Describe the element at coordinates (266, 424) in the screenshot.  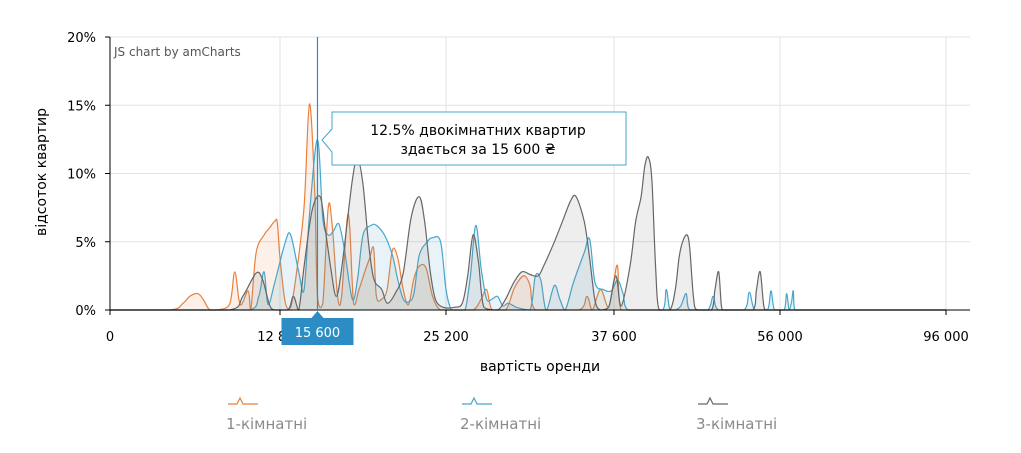
I see `legend-label-1: 1-кімнатні` at that location.